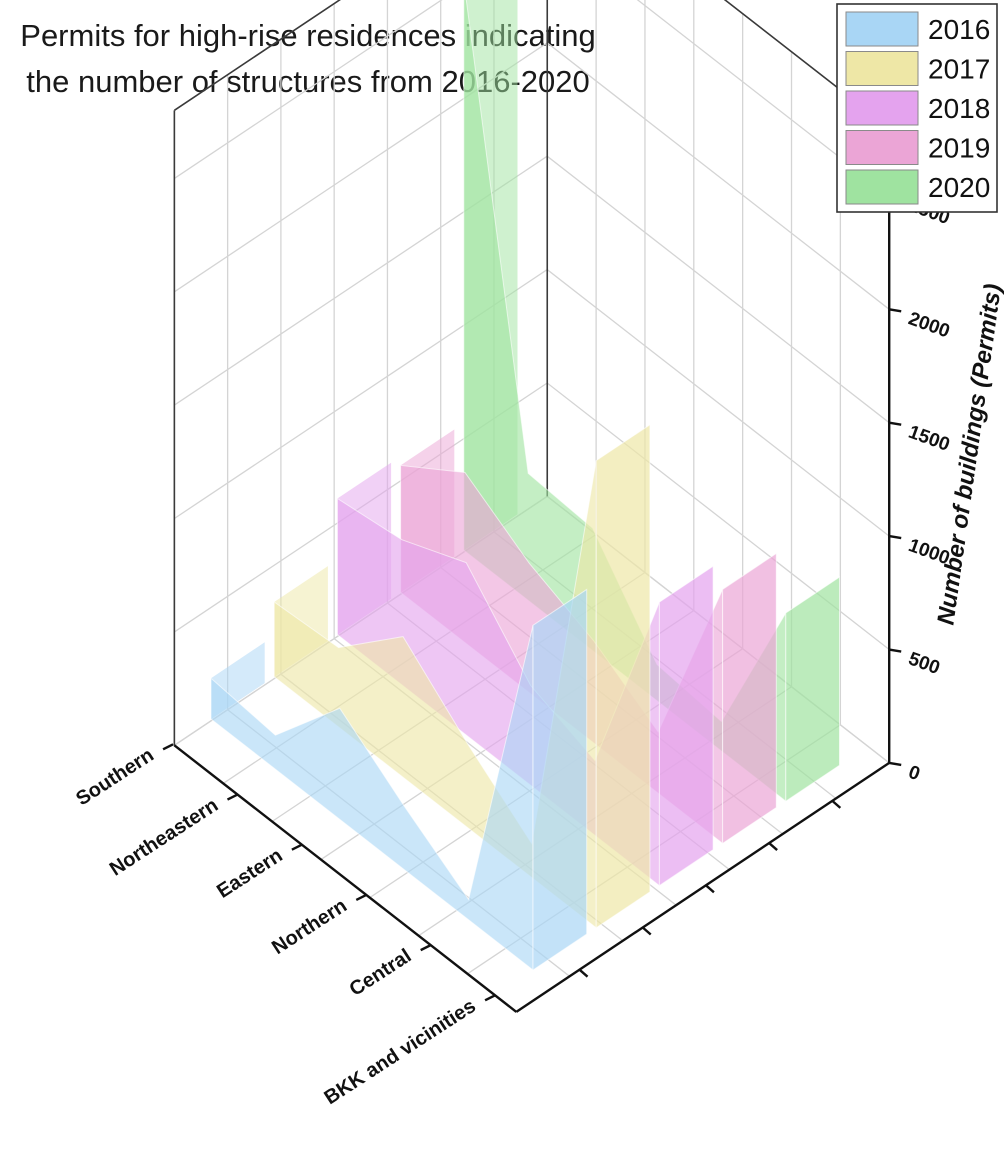 The width and height of the screenshot is (1004, 1156). I want to click on legend-label: 2017, so click(959, 69).